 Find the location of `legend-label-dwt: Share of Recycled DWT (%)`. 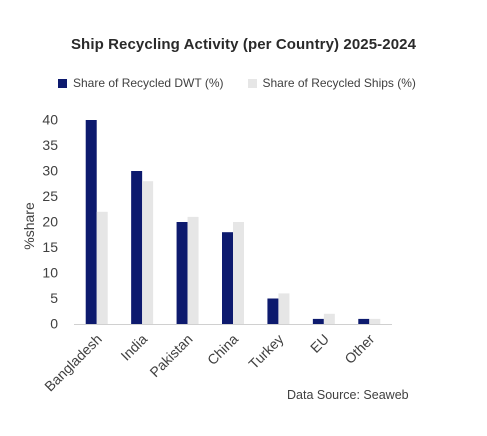

legend-label-dwt: Share of Recycled DWT (%) is located at coordinates (148, 83).